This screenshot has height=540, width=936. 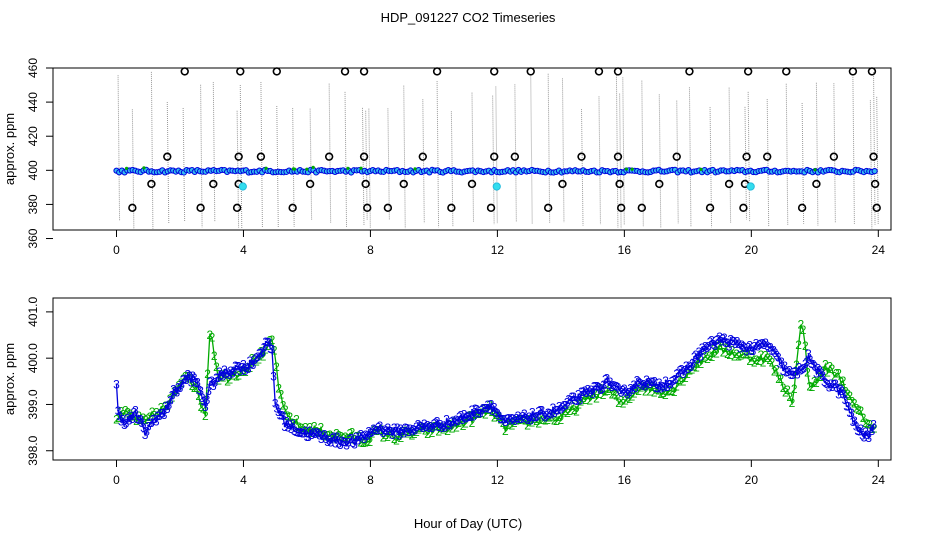 I want to click on top-y-tick-label: 440, so click(x=33, y=102).